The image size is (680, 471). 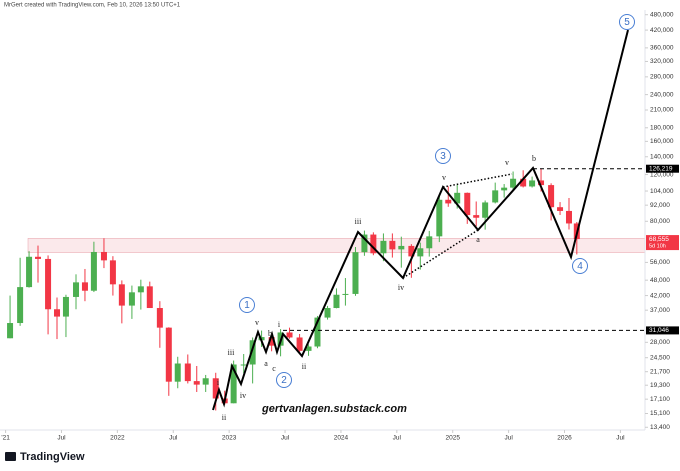 What do you see at coordinates (660, 342) in the screenshot?
I see `y-tick-label: 28,000` at bounding box center [660, 342].